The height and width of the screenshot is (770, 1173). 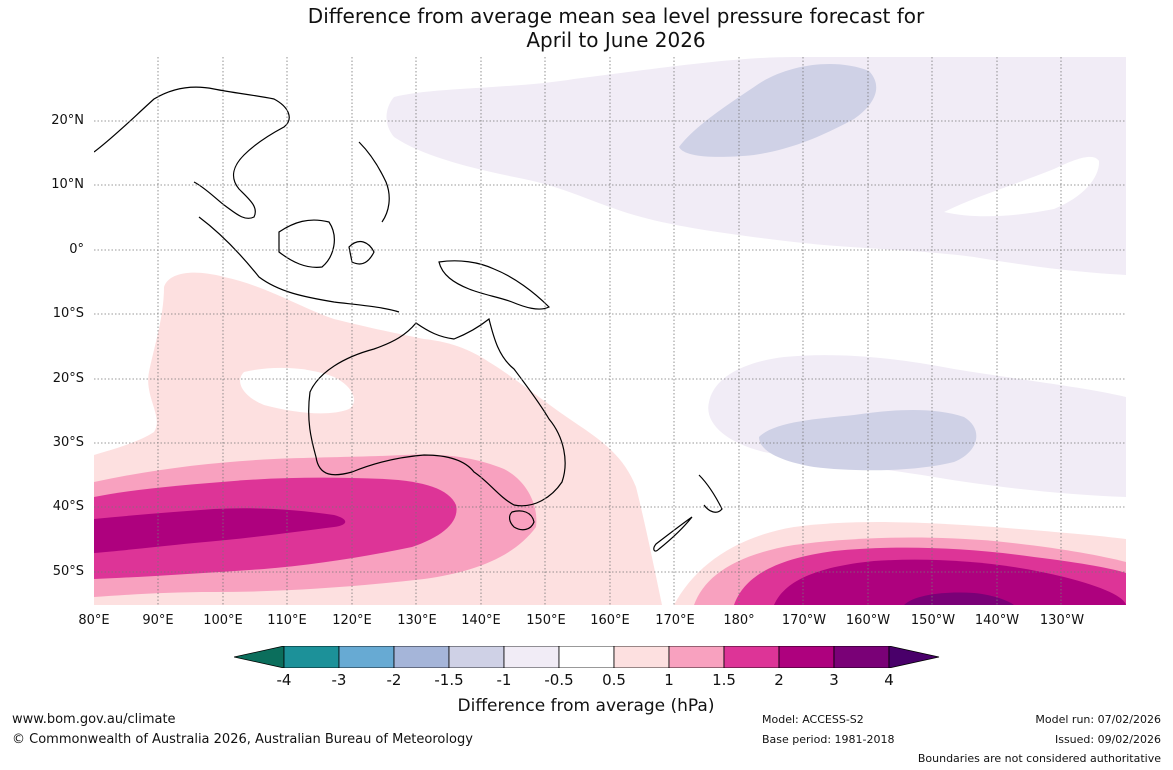 I want to click on model-name: Model: ACCESS-S2, so click(x=813, y=719).